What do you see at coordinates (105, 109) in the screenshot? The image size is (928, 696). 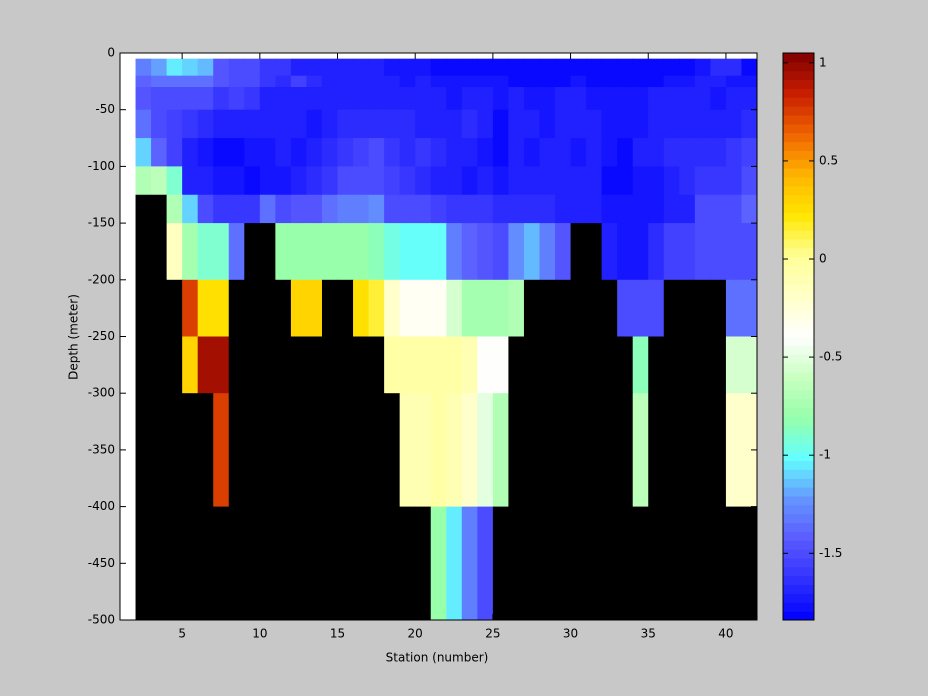 I see `y-tick-label: -50` at bounding box center [105, 109].